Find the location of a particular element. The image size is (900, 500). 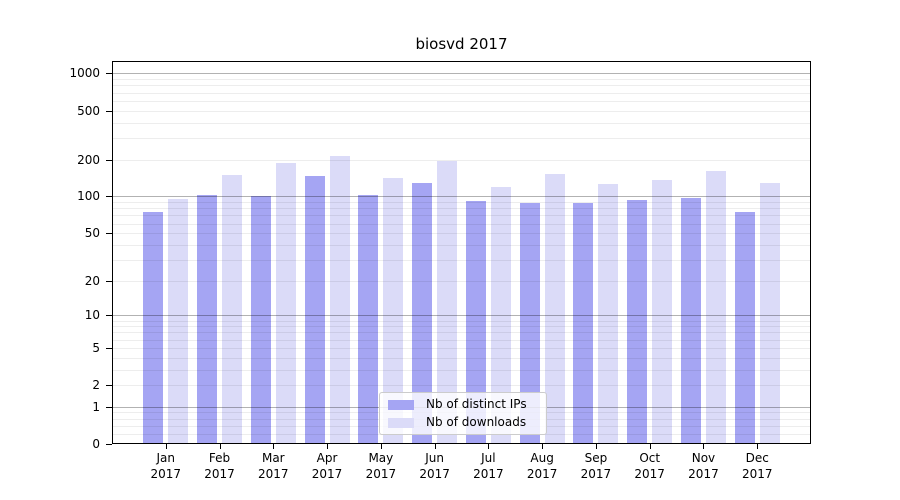

x-tick-label-may: May 2017 is located at coordinates (381, 466).